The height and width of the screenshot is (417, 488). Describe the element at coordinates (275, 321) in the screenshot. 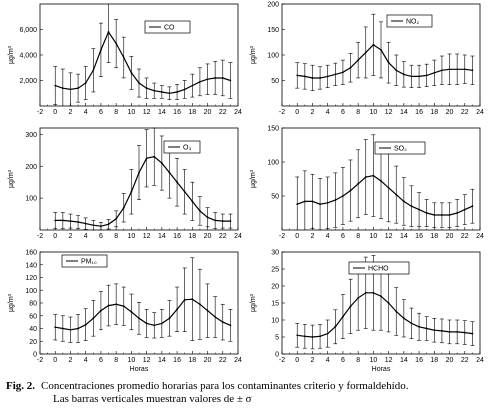

I see `y-tick-label: 10` at that location.